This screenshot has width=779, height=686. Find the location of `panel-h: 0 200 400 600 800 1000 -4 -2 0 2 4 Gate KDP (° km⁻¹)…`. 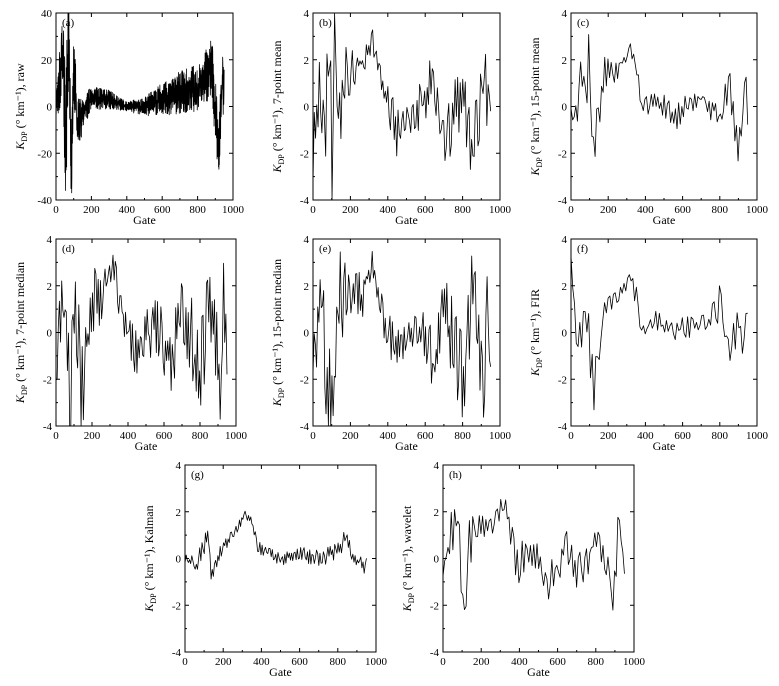

panel-h: 0 200 400 600 800 1000 -4 -2 0 2 4 Gate KDP (° km⁻¹)… is located at coordinates (523, 569).